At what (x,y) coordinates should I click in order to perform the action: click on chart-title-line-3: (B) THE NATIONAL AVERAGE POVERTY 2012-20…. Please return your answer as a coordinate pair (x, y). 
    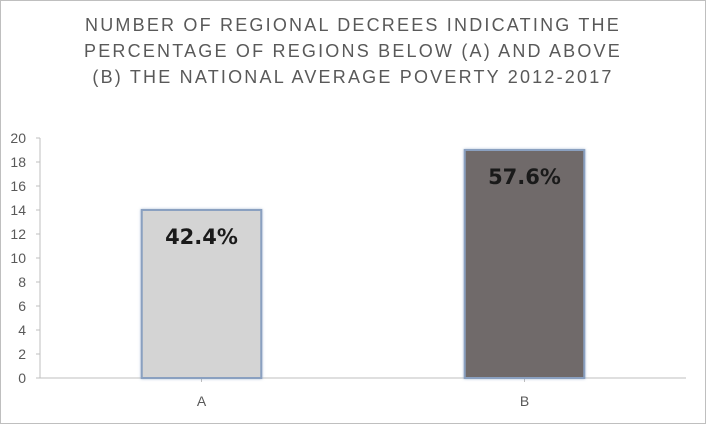
    Looking at the image, I should click on (353, 77).